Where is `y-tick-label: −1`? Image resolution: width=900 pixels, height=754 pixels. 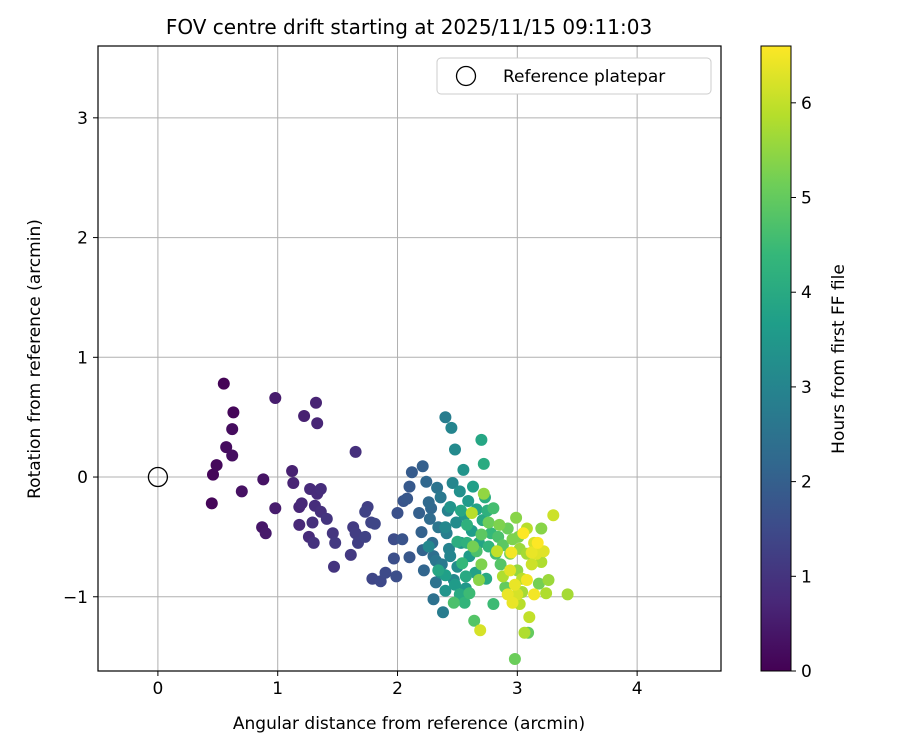
y-tick-label: −1 is located at coordinates (75, 598).